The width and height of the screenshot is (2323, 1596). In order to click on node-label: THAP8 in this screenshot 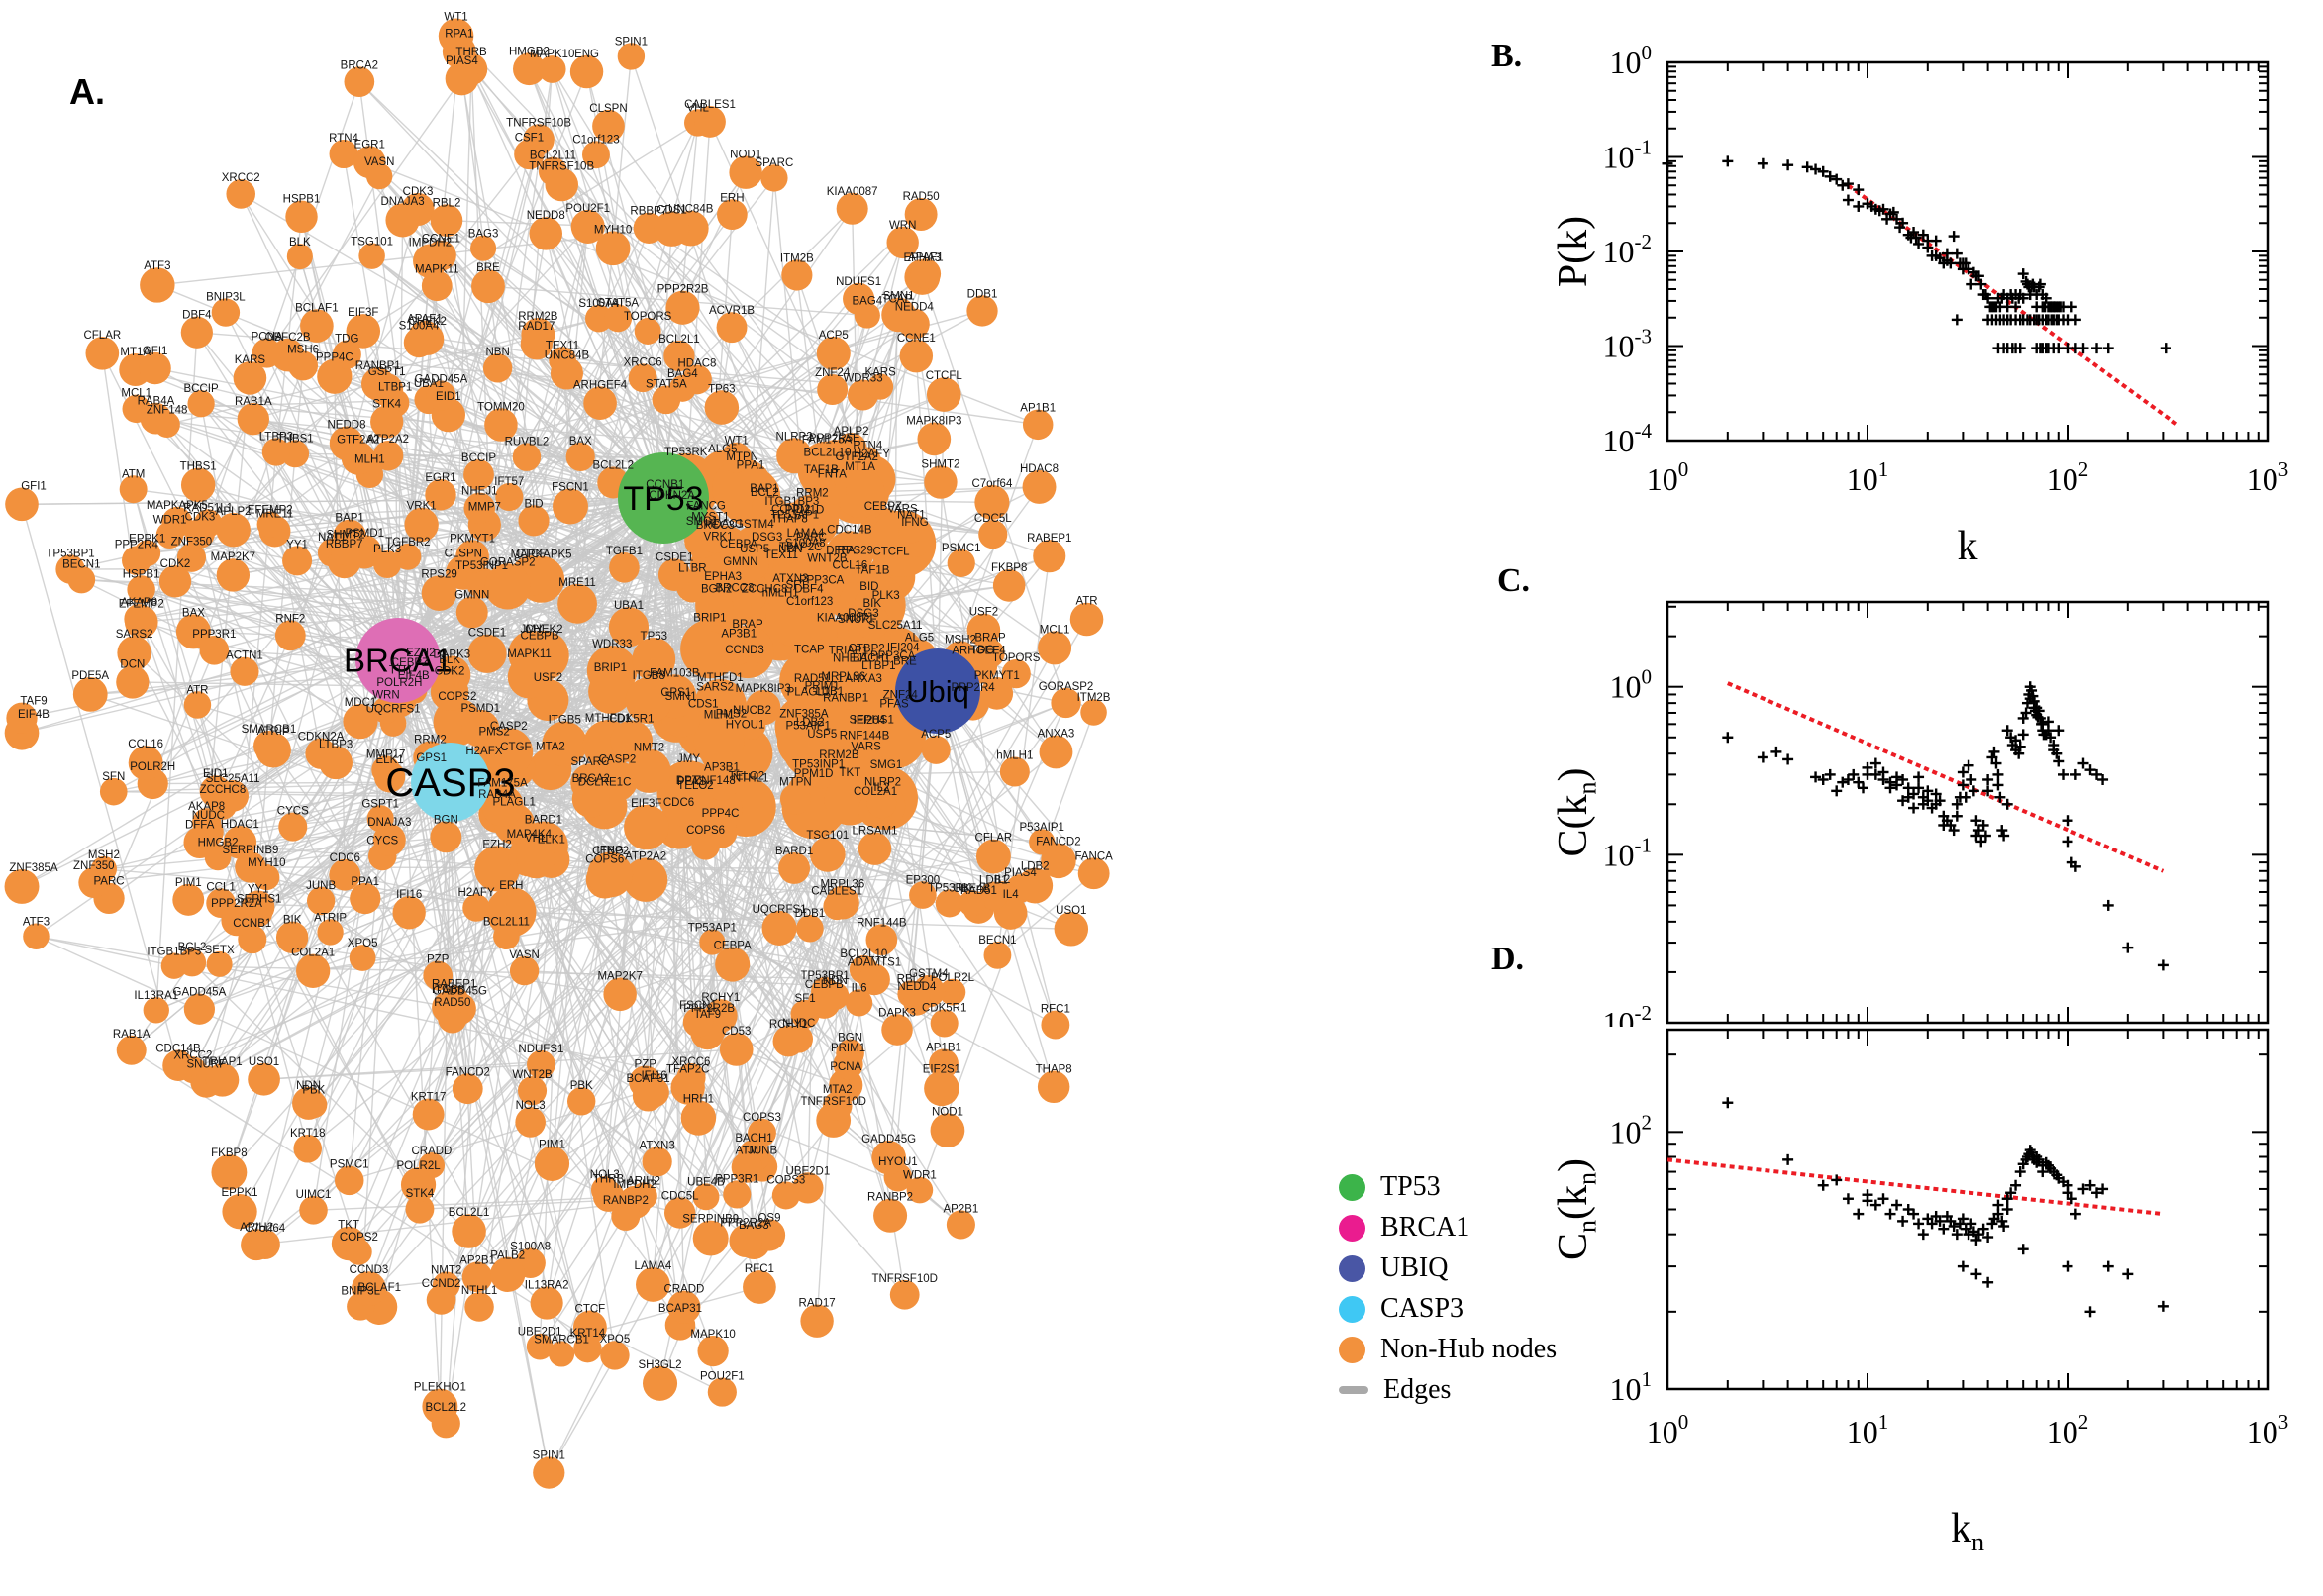, I will do `click(1054, 1070)`.